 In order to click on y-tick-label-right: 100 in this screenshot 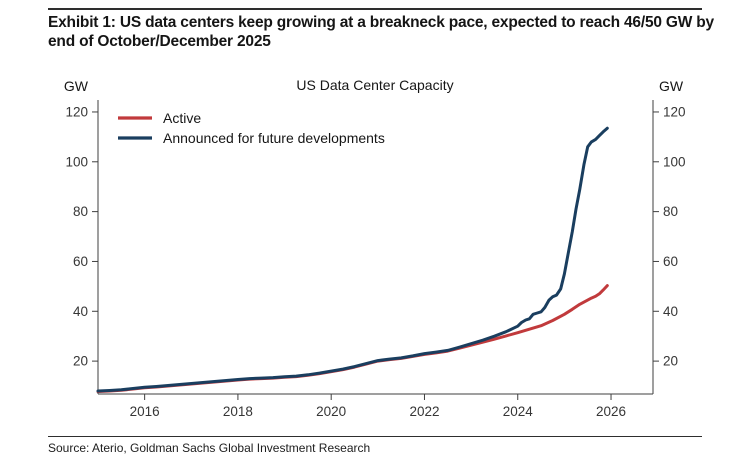, I will do `click(674, 161)`.